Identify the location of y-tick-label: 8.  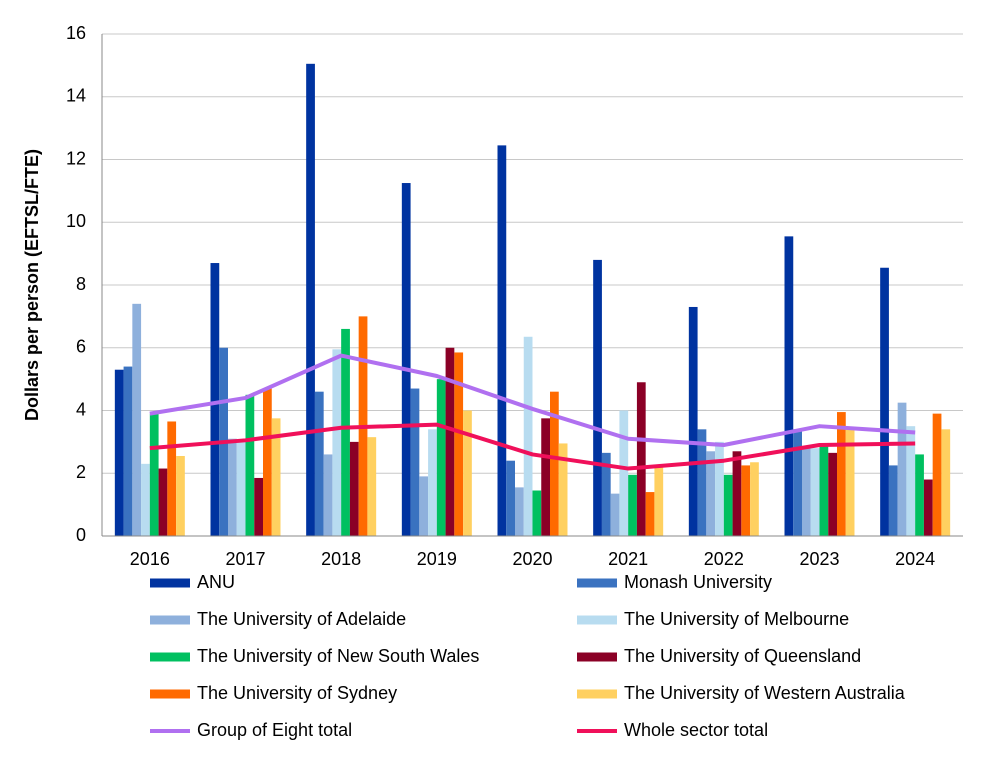
(81, 284).